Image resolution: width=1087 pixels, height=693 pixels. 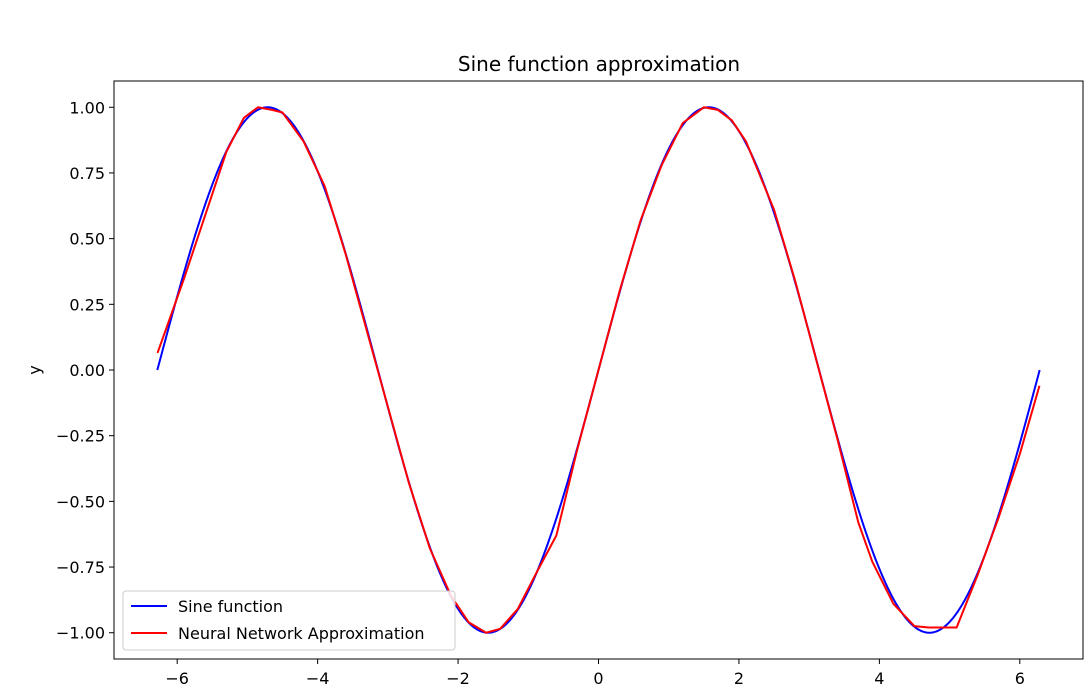 I want to click on y-axis-ticks: −1.00 −0.75 −0.50 −0.25 0.00 0.25 0.50 0.75 1.00, so click(x=85, y=370).